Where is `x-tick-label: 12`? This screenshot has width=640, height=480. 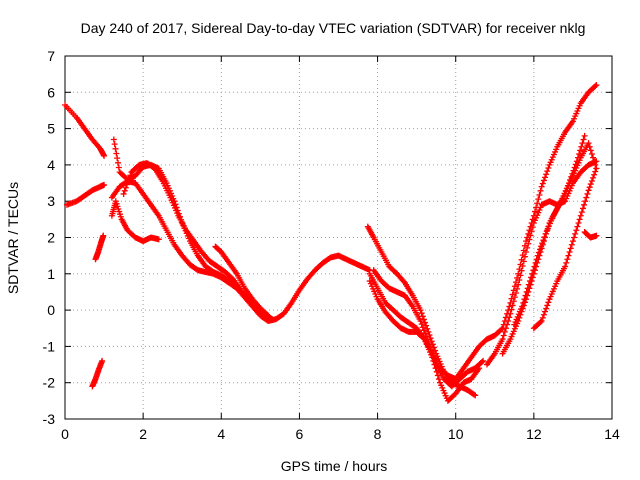
x-tick-label: 12 is located at coordinates (534, 434).